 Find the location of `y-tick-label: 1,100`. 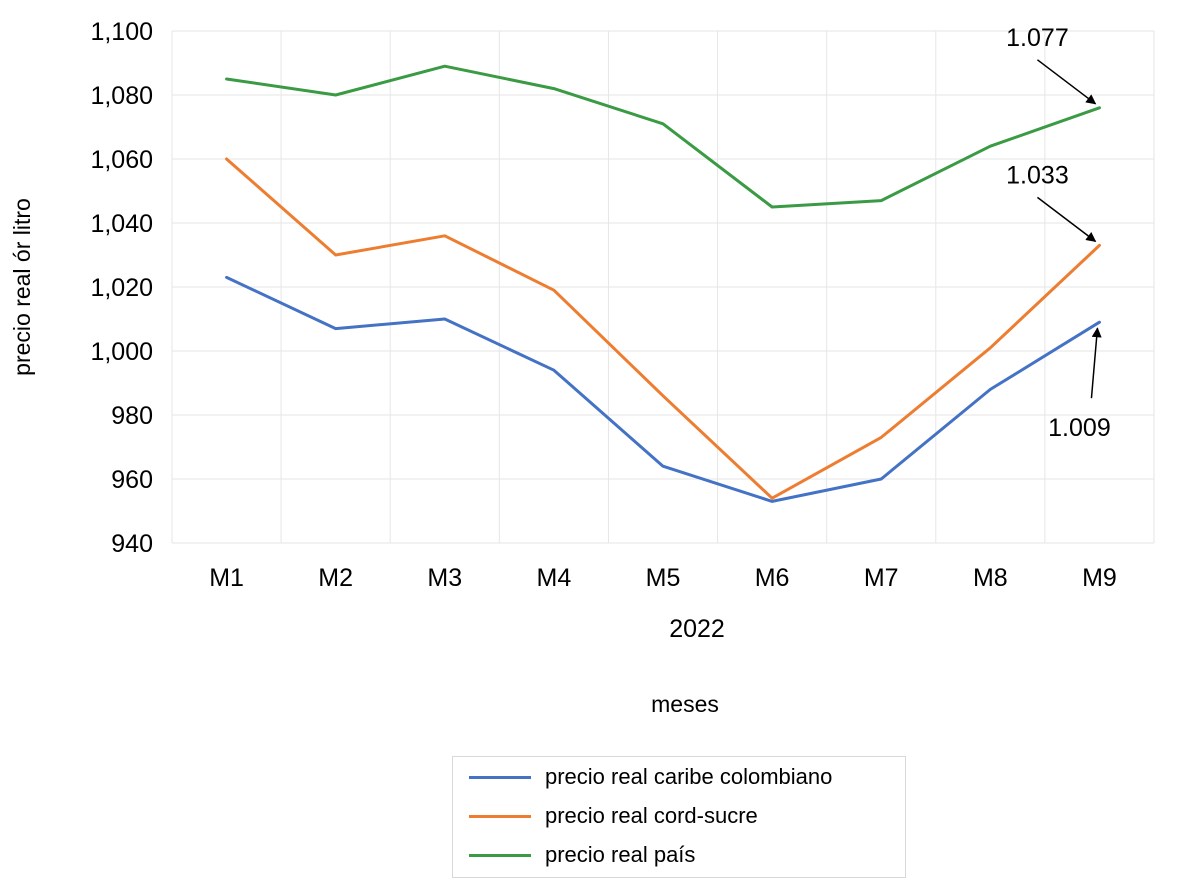

y-tick-label: 1,100 is located at coordinates (121, 32).